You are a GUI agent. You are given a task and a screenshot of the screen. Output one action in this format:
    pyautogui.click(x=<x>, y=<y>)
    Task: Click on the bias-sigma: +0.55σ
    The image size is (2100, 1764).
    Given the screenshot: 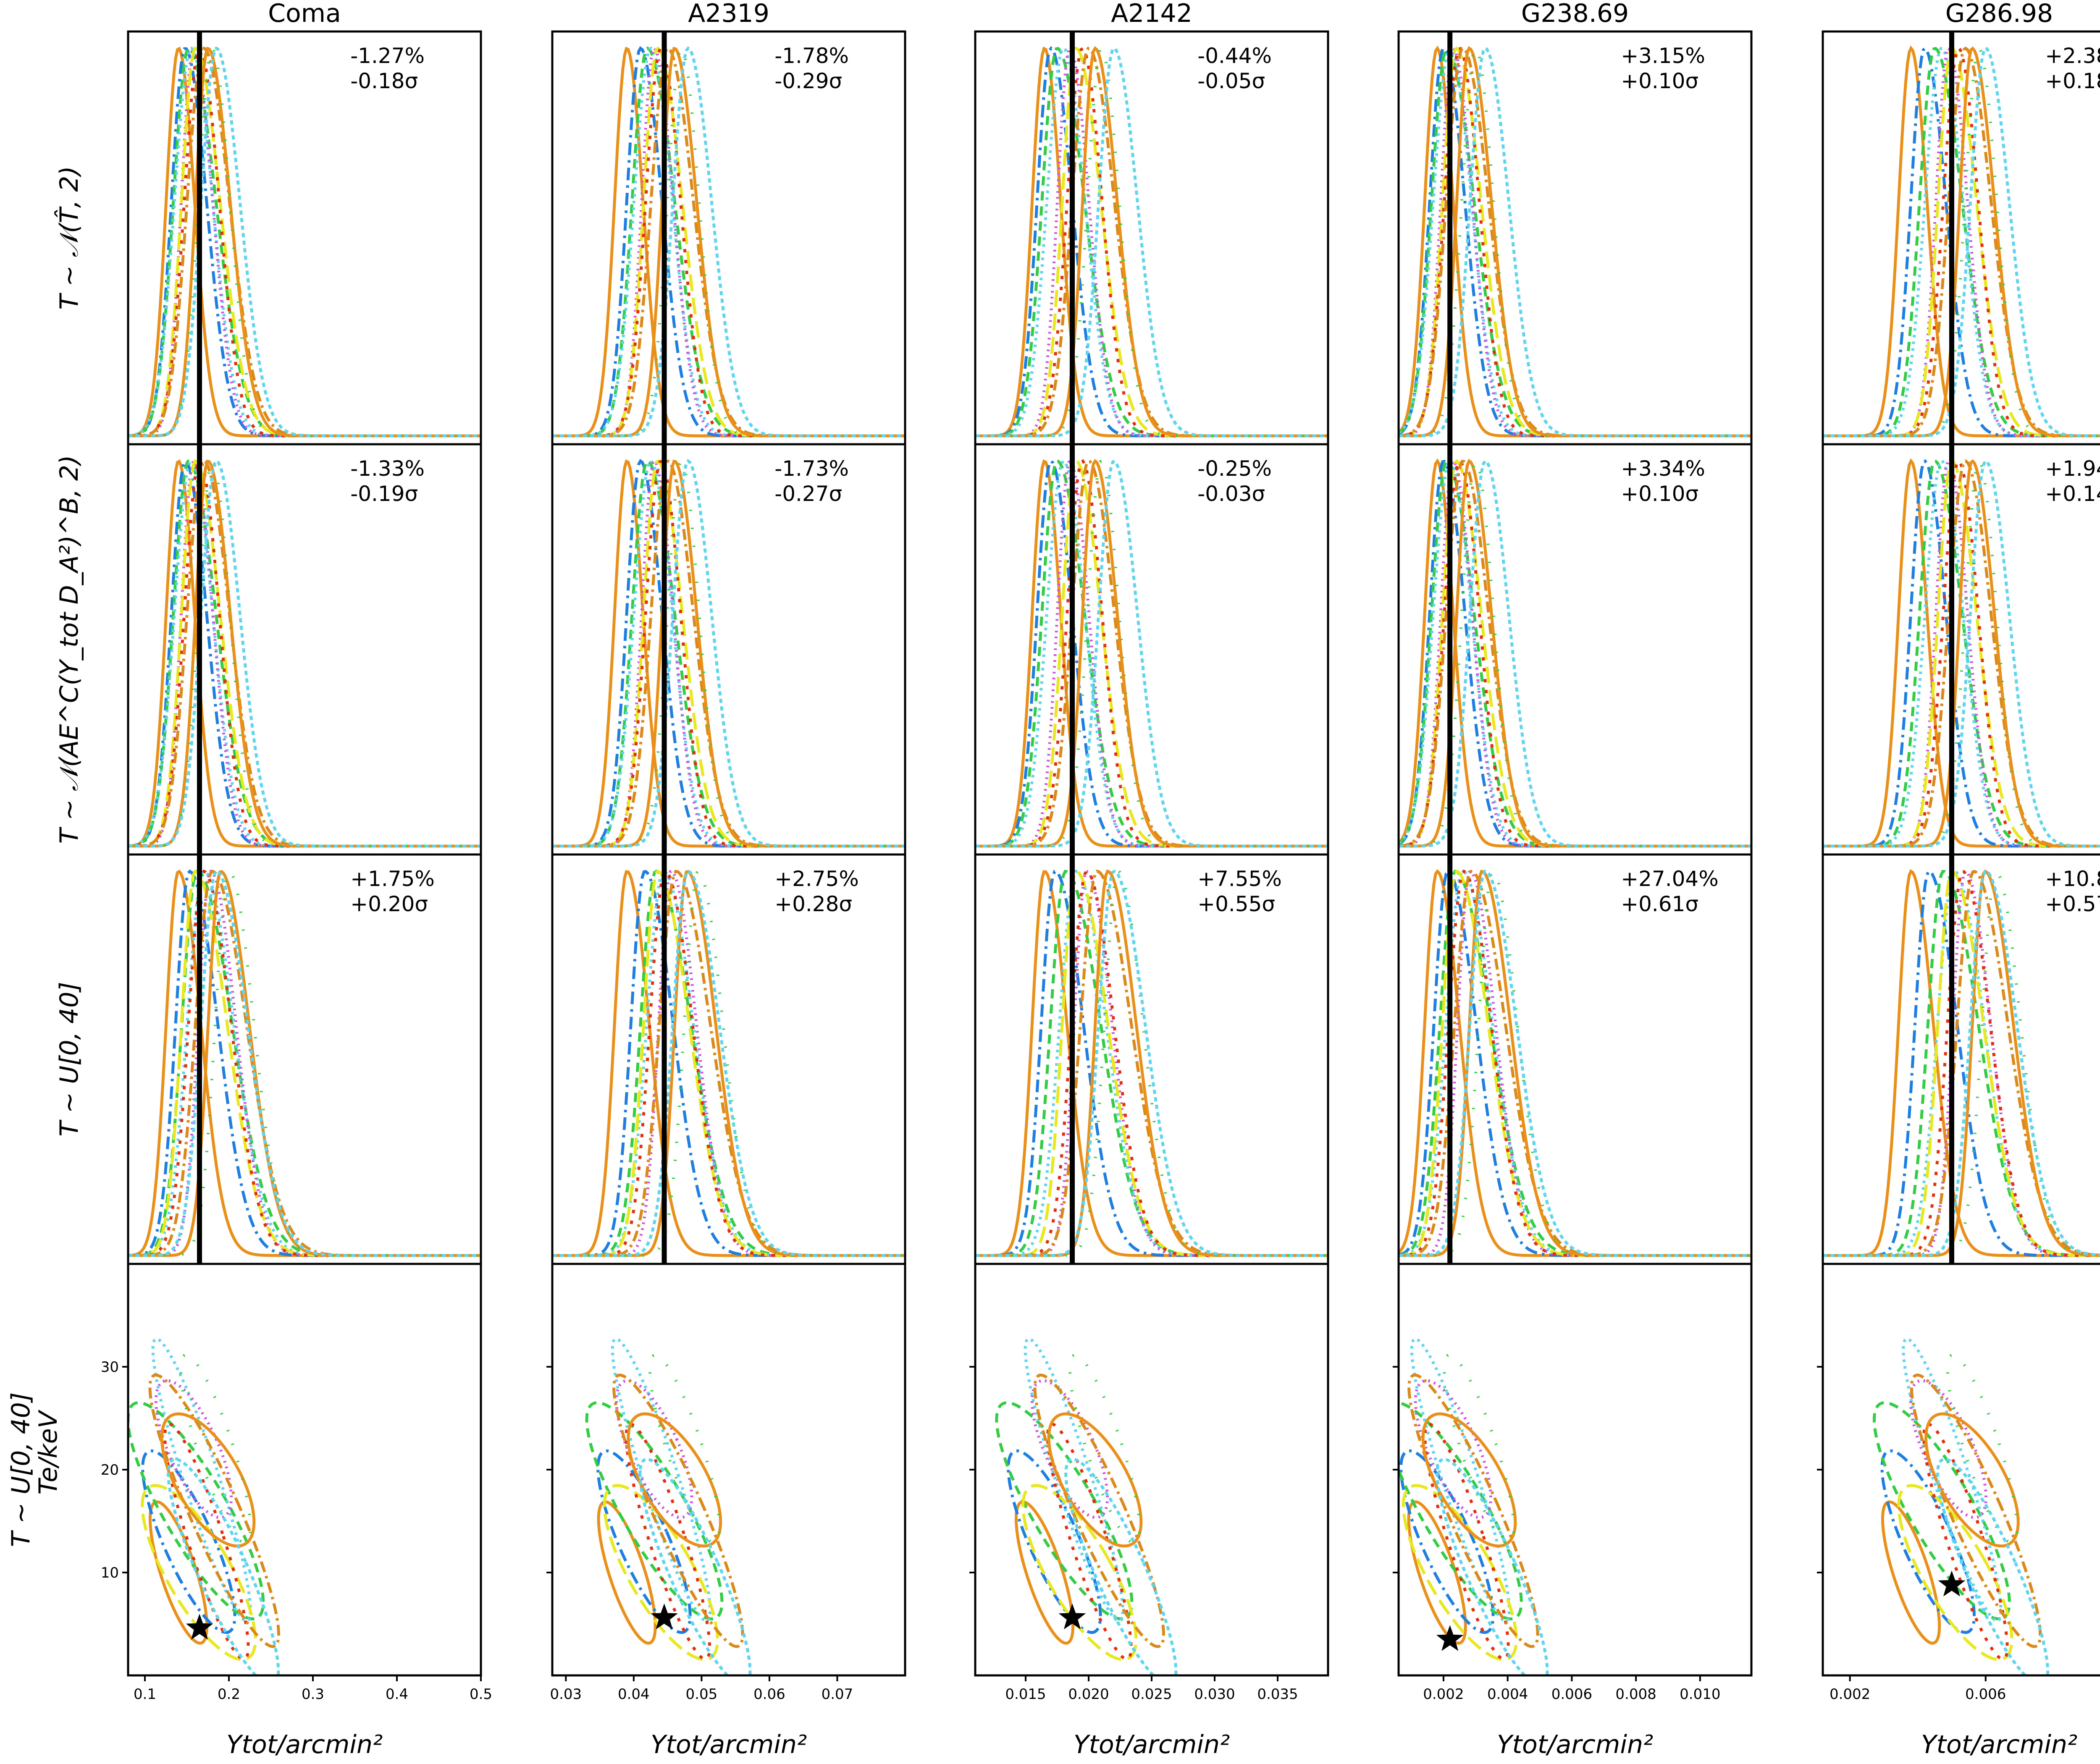 What is the action you would take?
    pyautogui.click(x=1236, y=904)
    